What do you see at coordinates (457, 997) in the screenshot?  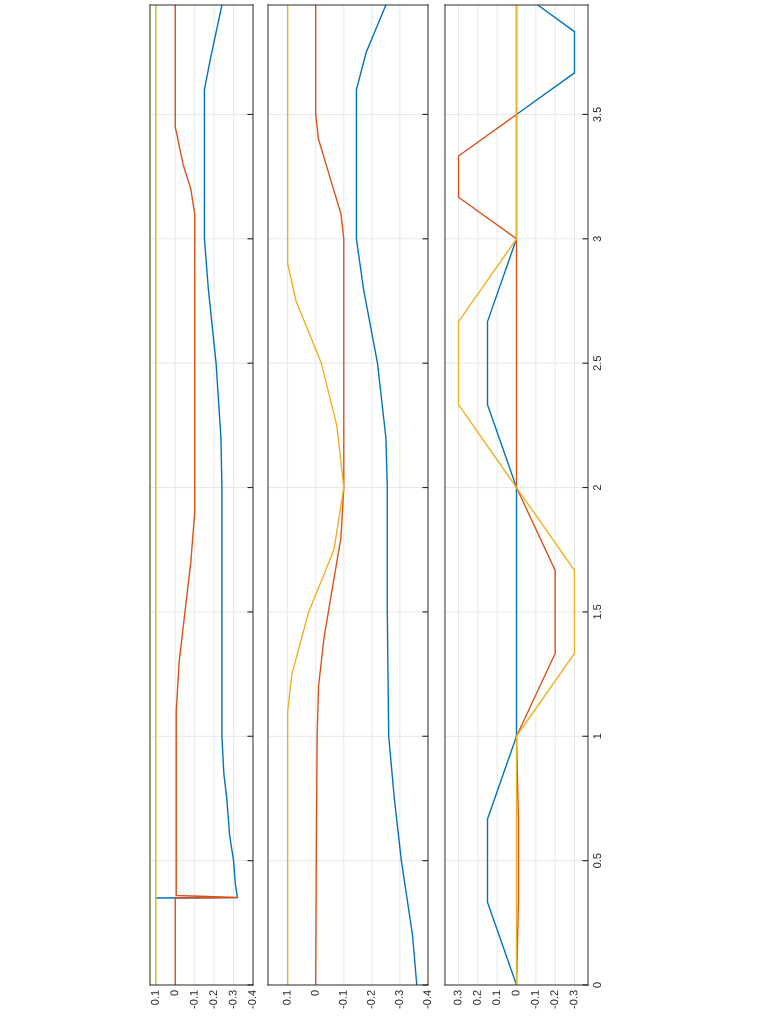 I see `x-tick-label: 0.3` at bounding box center [457, 997].